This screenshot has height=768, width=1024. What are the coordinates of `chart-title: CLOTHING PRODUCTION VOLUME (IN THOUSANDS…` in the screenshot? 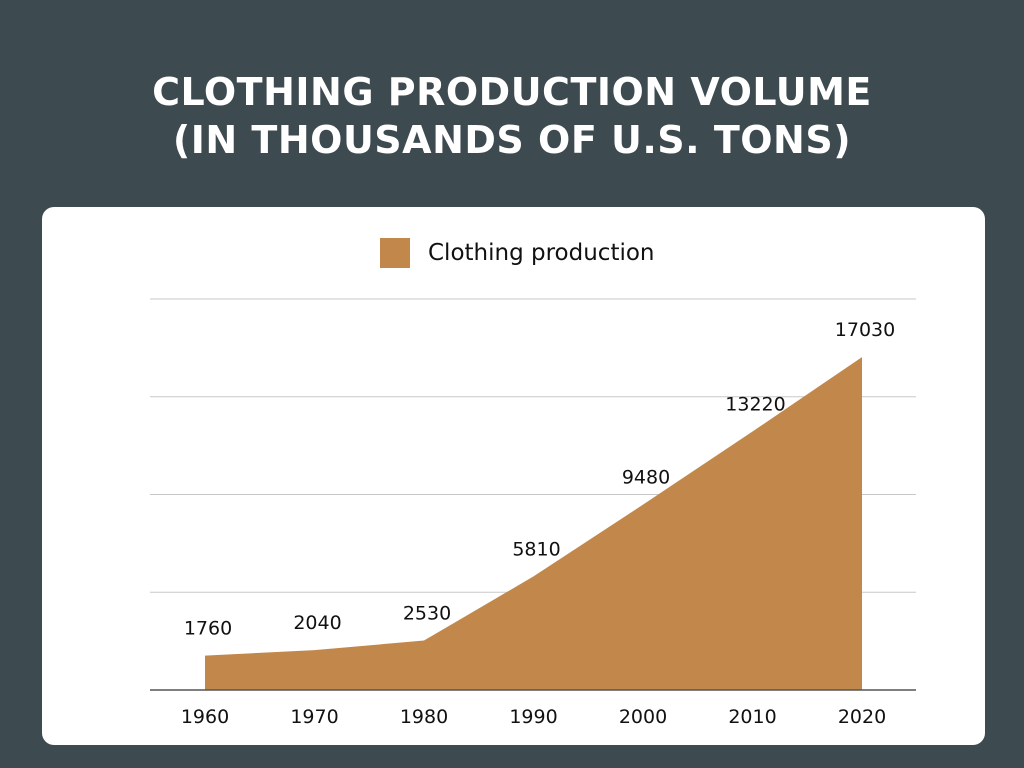 It's located at (512, 116).